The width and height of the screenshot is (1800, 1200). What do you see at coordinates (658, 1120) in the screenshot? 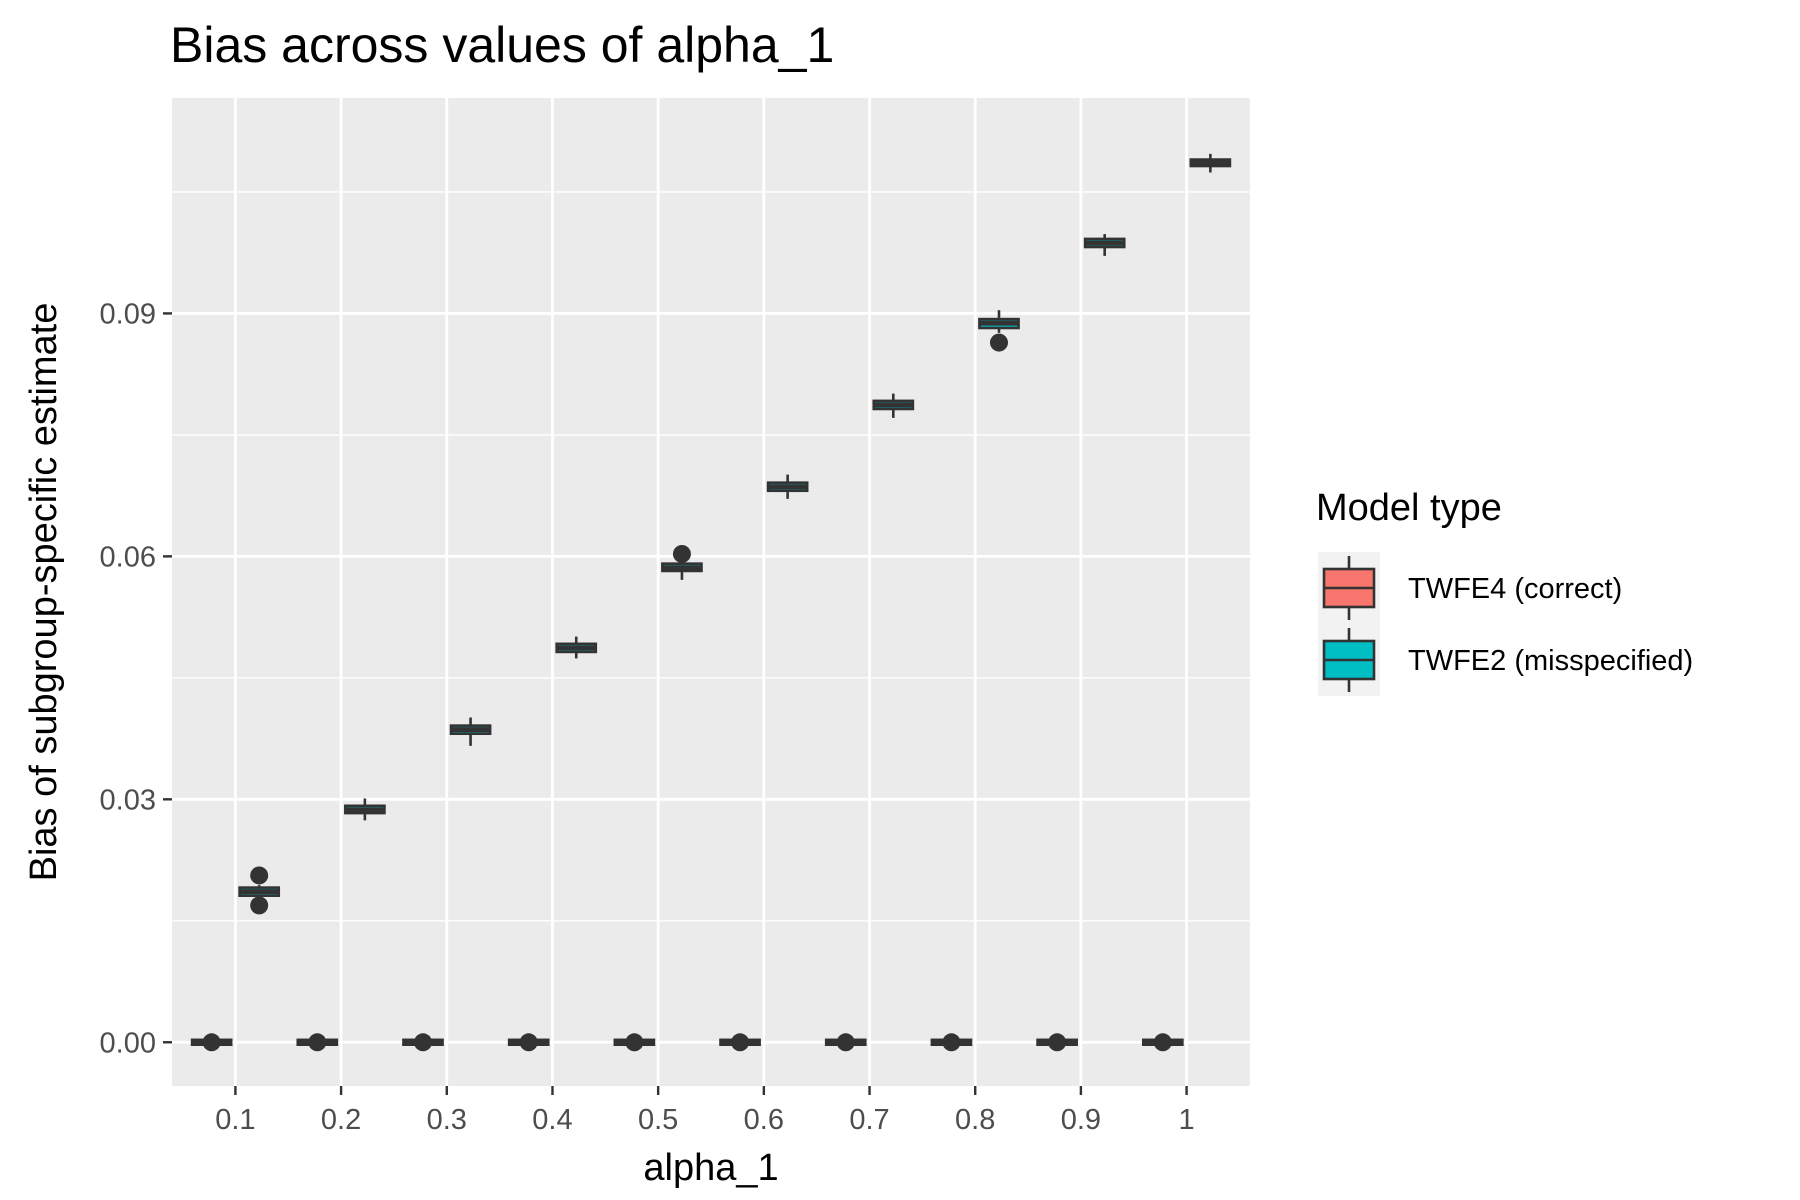
I see `x-tick-label: 0.5` at bounding box center [658, 1120].